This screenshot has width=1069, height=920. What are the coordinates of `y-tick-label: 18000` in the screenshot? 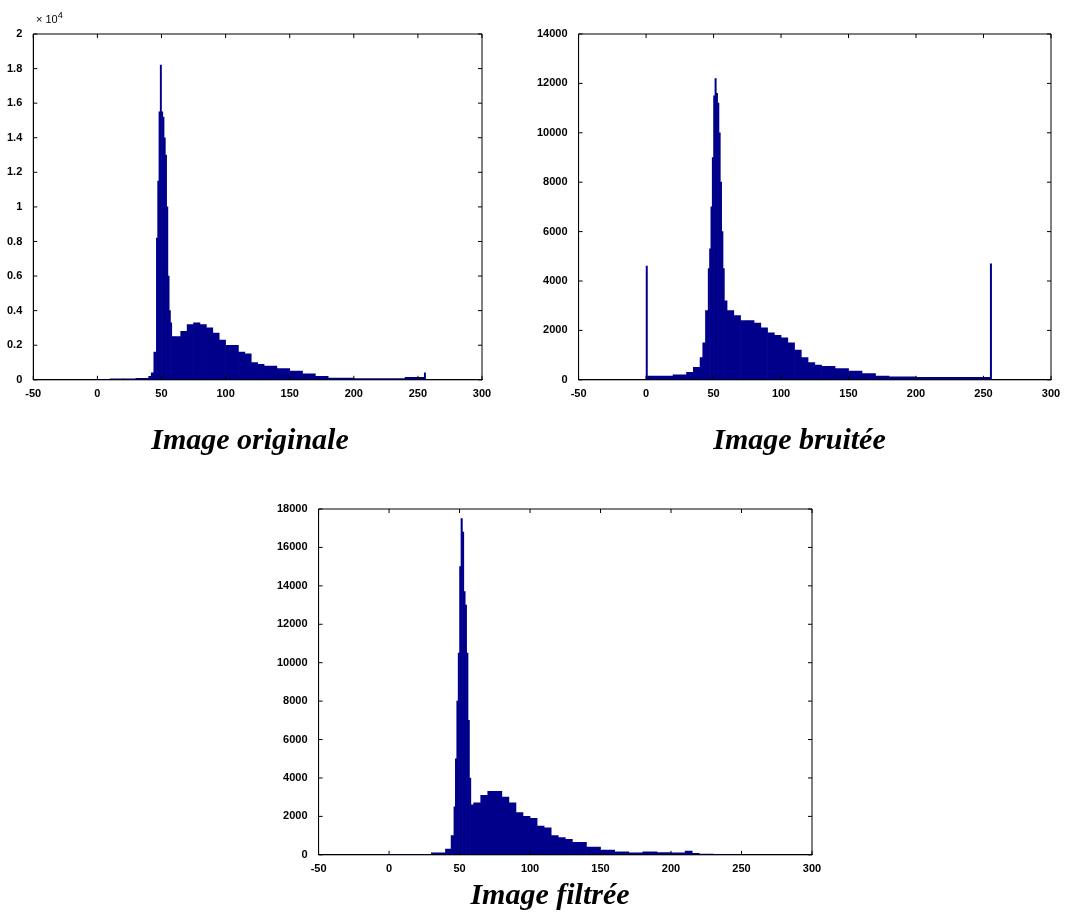 It's located at (292, 508).